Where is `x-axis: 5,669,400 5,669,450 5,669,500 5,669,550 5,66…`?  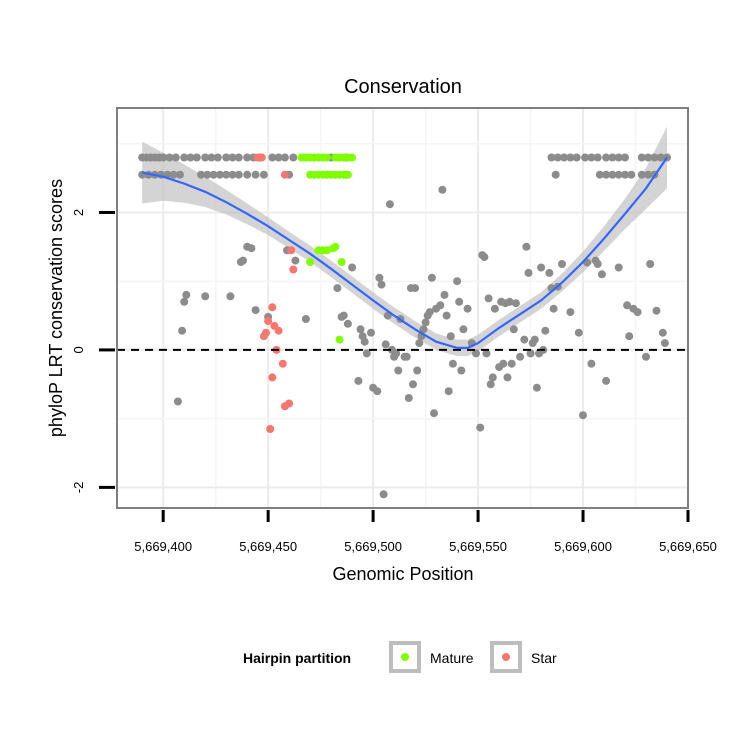
x-axis: 5,669,400 5,669,450 5,669,500 5,669,550 5,66… is located at coordinates (425, 532).